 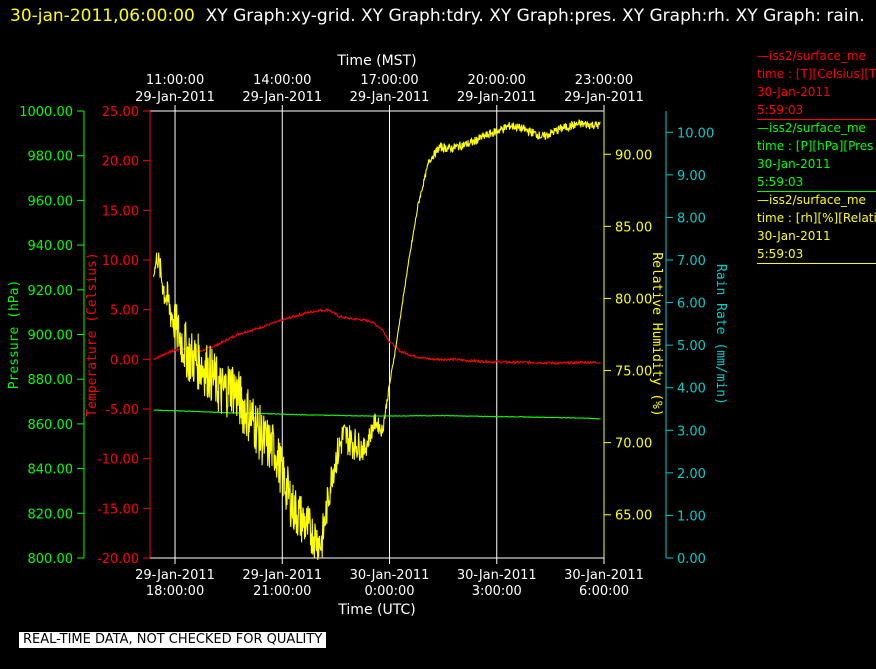 I want to click on rain-tick-label: 2.00, so click(x=691, y=474).